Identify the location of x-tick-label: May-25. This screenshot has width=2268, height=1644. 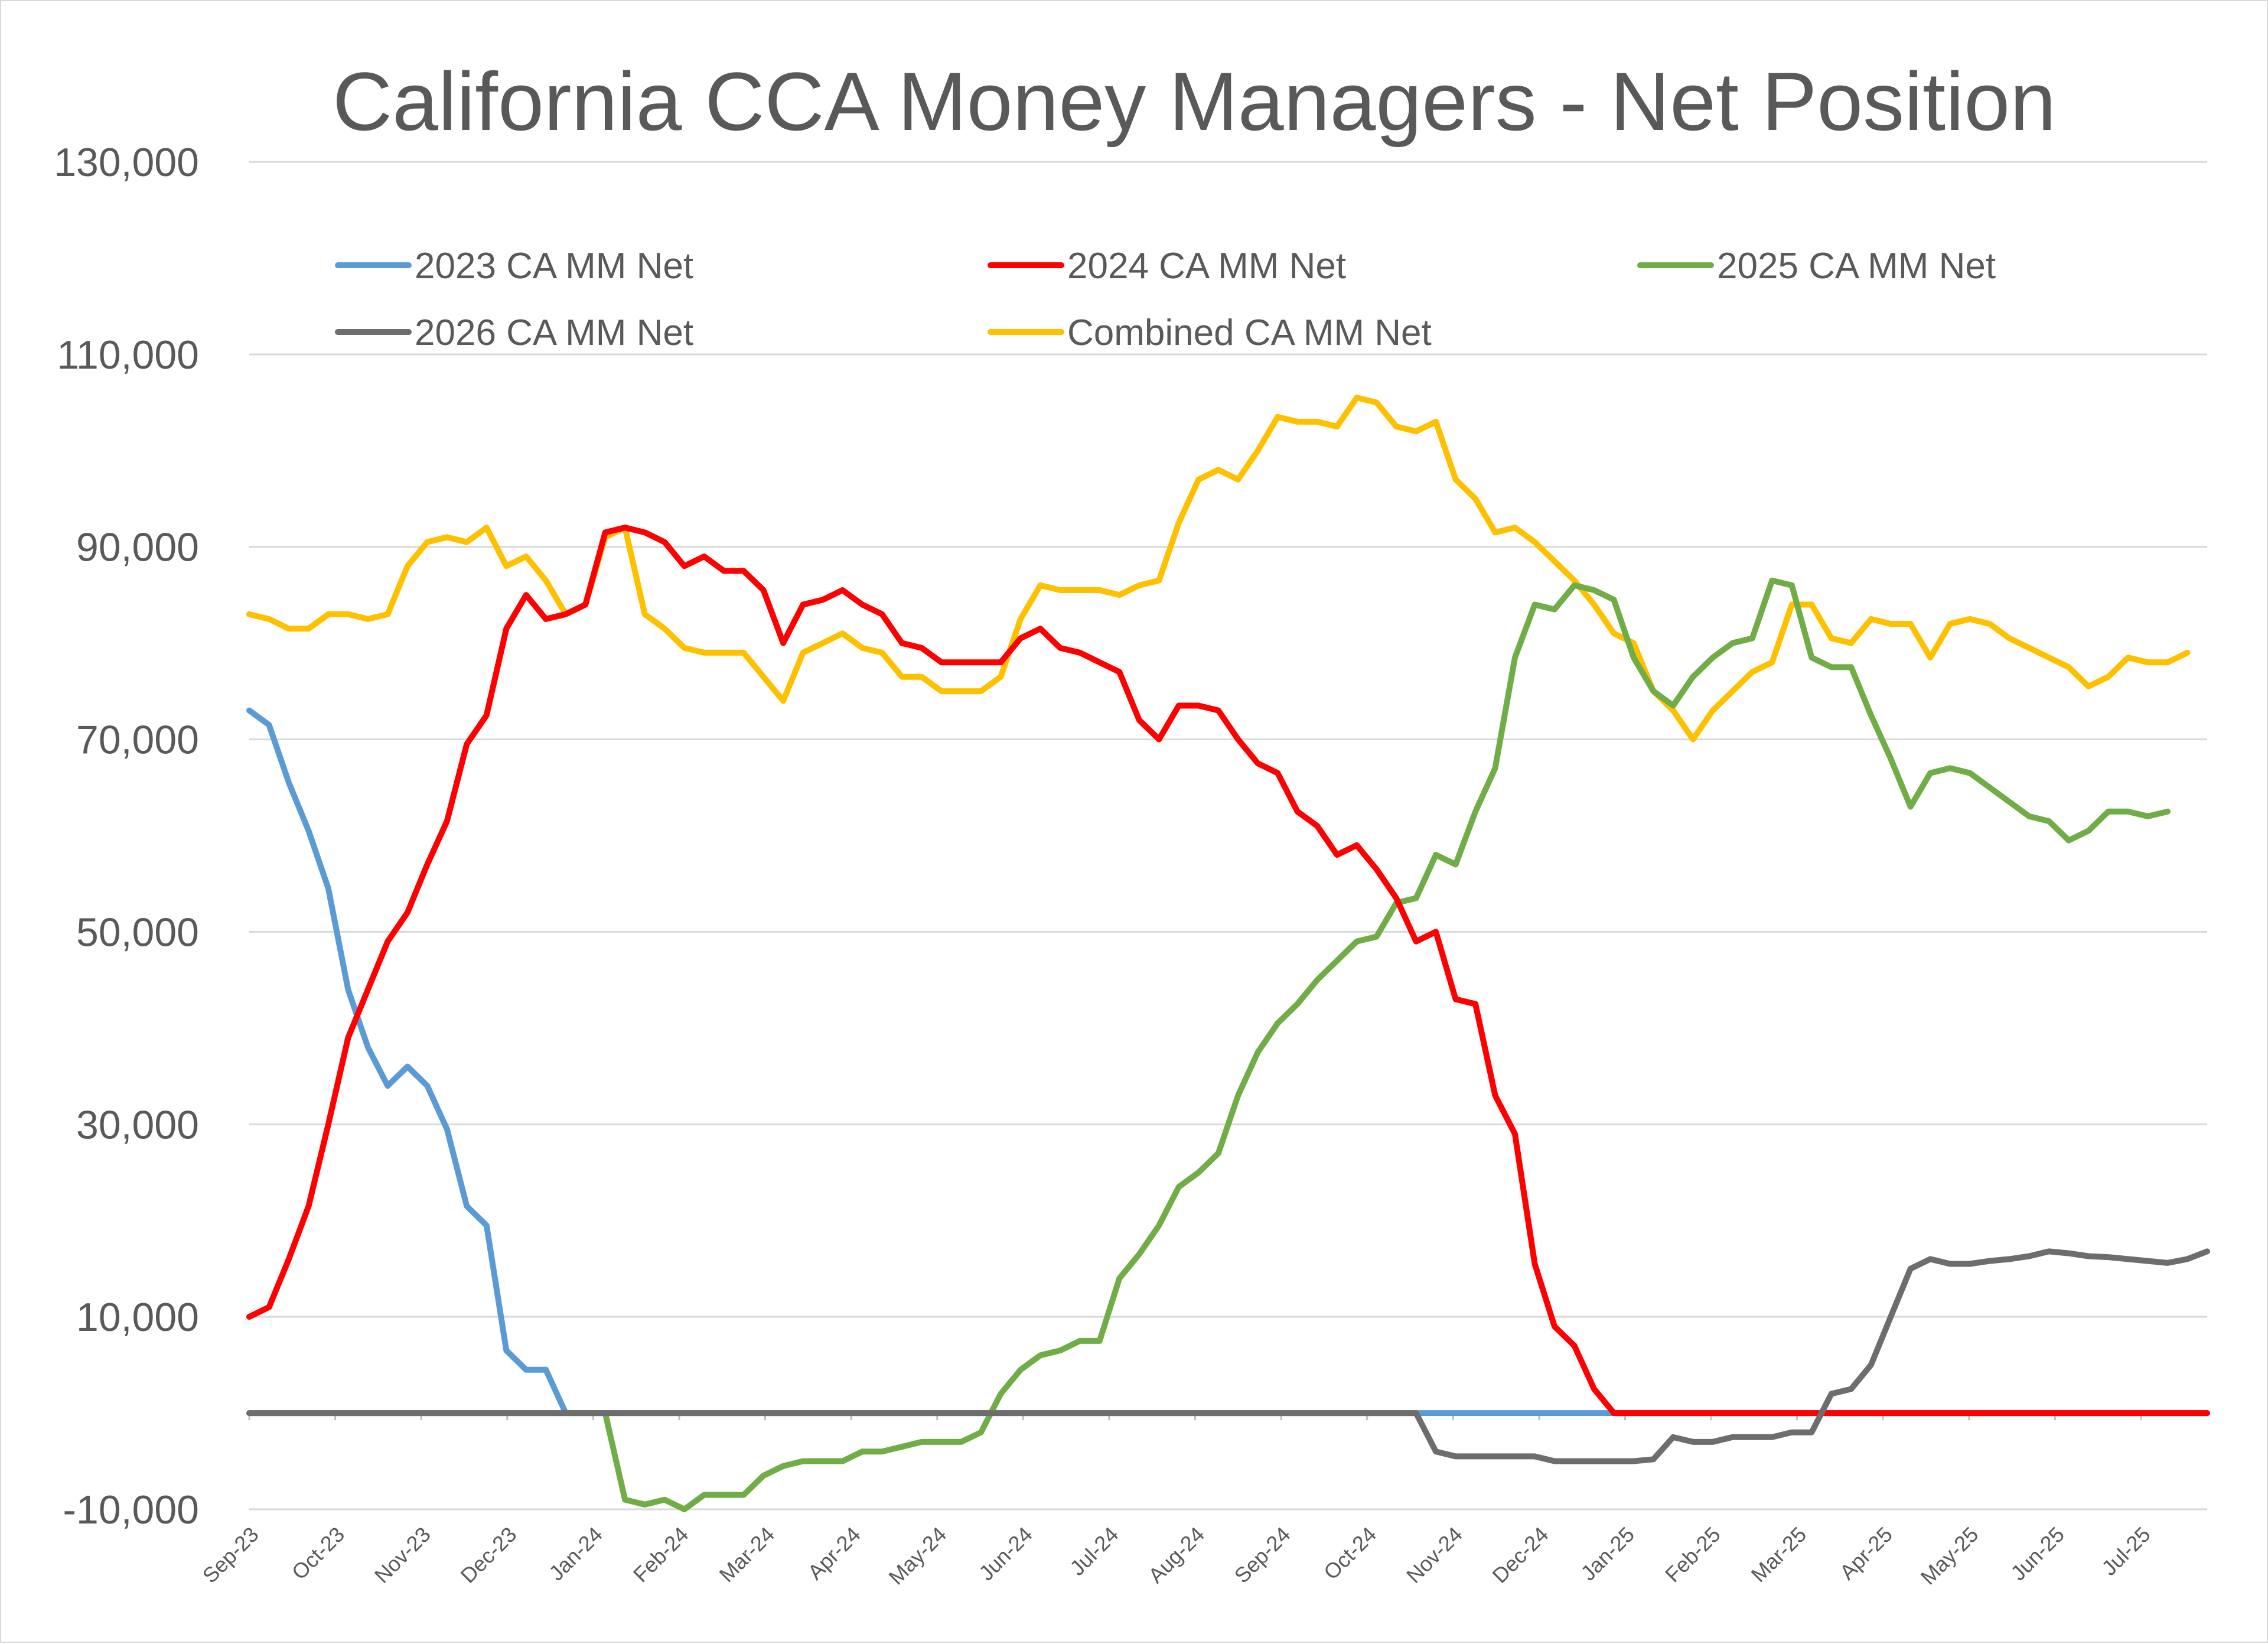
(1949, 1556).